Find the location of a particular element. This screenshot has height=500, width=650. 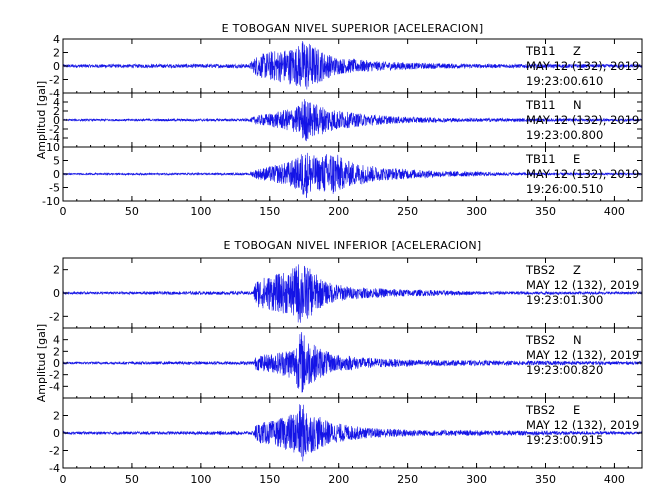

y-tick-label: -5 is located at coordinates (54, 188).